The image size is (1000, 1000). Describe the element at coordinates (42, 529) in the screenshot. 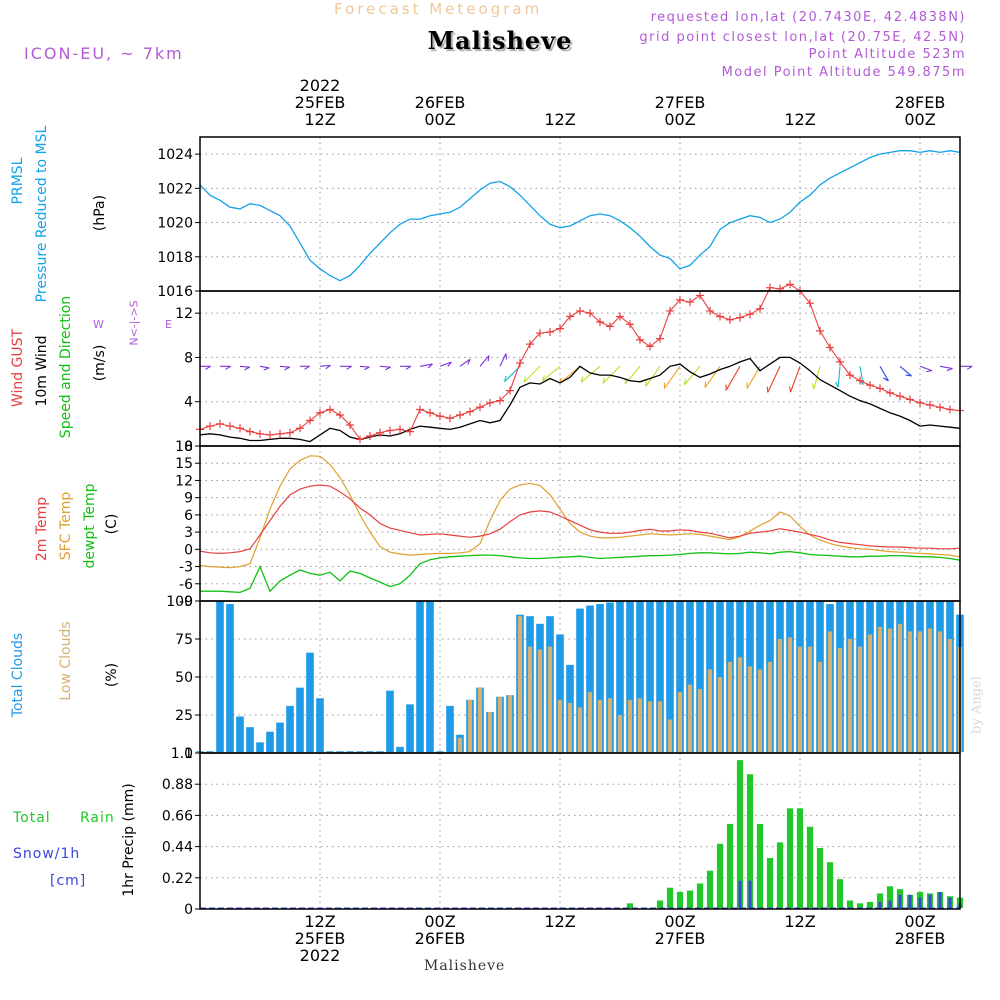

I see `t2m-label: 2m Temp` at that location.